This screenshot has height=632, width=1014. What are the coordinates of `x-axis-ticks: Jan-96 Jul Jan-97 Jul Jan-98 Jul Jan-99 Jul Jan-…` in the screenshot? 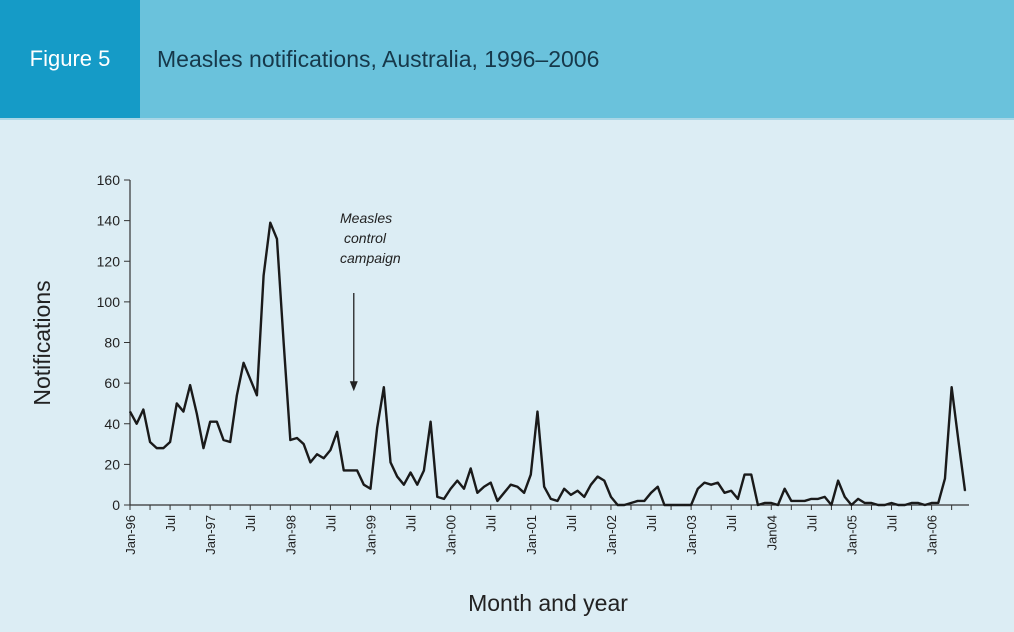 It's located at (538, 530).